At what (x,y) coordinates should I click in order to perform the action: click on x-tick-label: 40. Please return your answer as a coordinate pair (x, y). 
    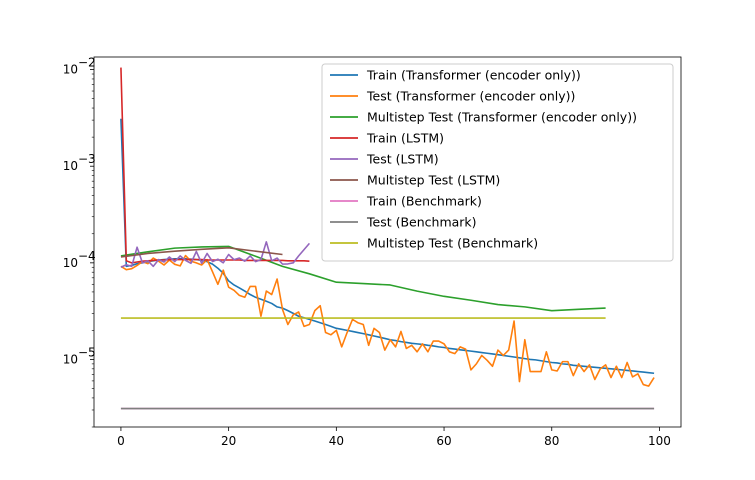
    Looking at the image, I should click on (336, 441).